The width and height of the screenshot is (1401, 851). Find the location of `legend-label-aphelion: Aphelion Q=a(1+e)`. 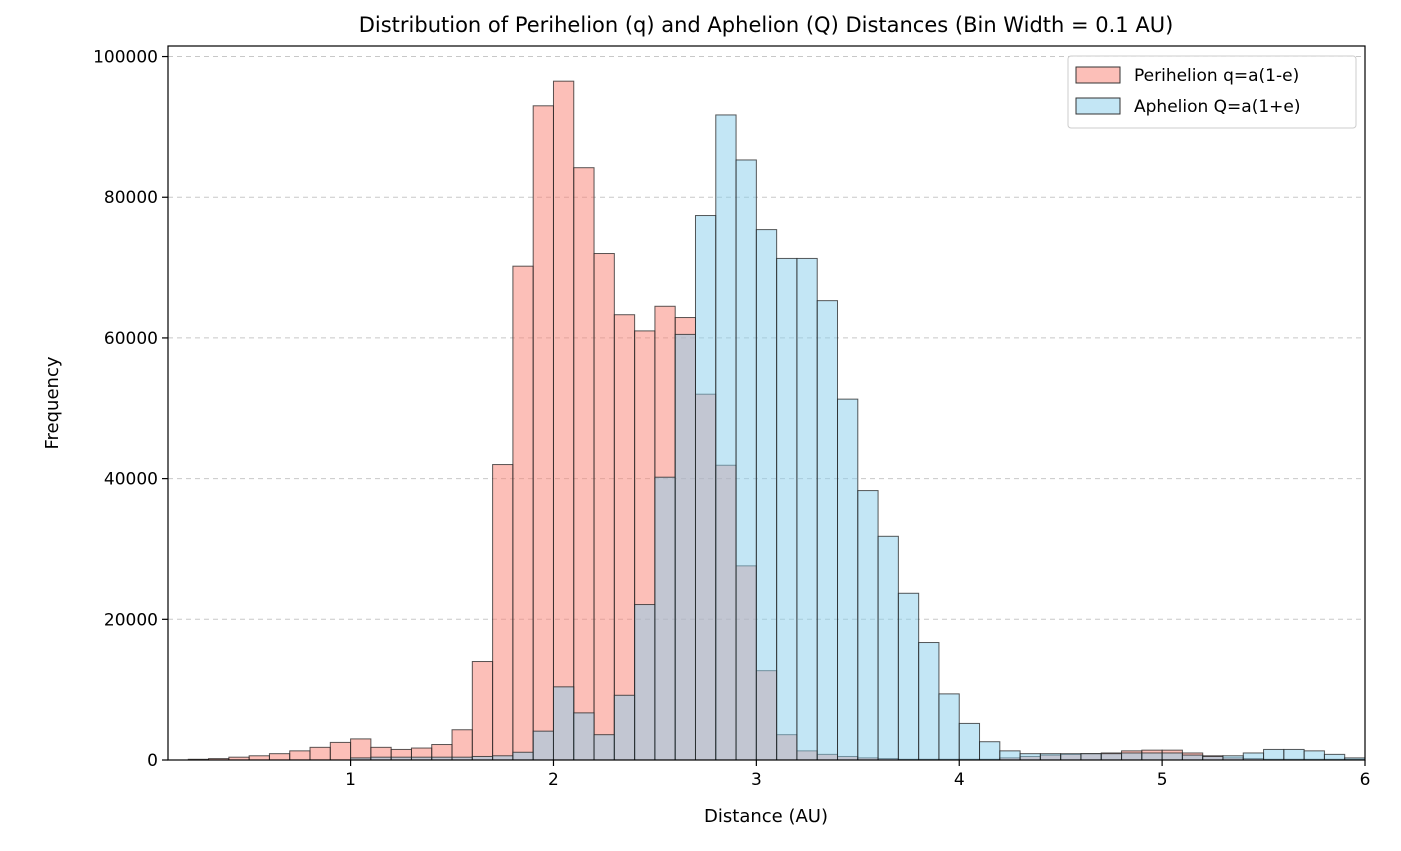

legend-label-aphelion: Aphelion Q=a(1+e) is located at coordinates (1217, 107).